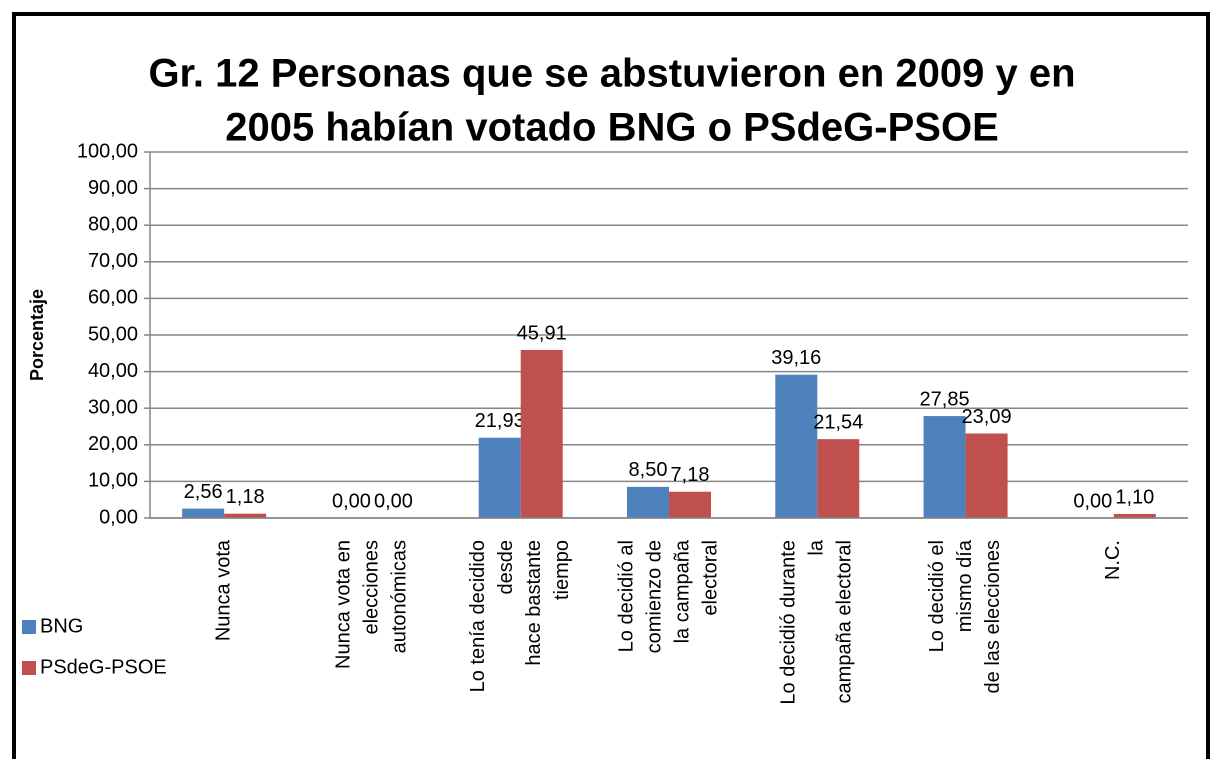 Image resolution: width=1219 pixels, height=759 pixels. What do you see at coordinates (1134, 497) in the screenshot?
I see `value-label: 1,10` at bounding box center [1134, 497].